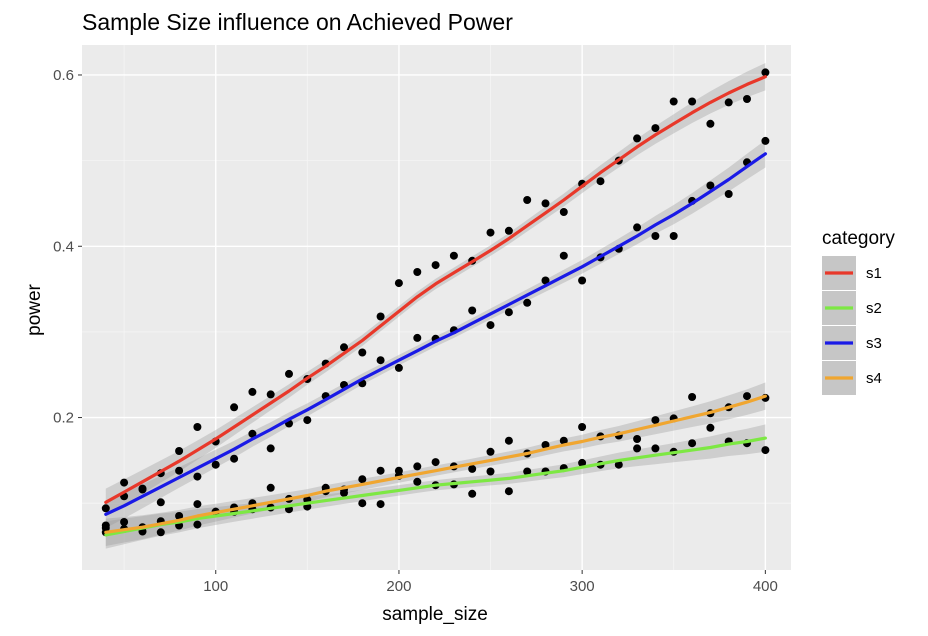  Describe the element at coordinates (34, 309) in the screenshot. I see `y-axis-title: power` at that location.